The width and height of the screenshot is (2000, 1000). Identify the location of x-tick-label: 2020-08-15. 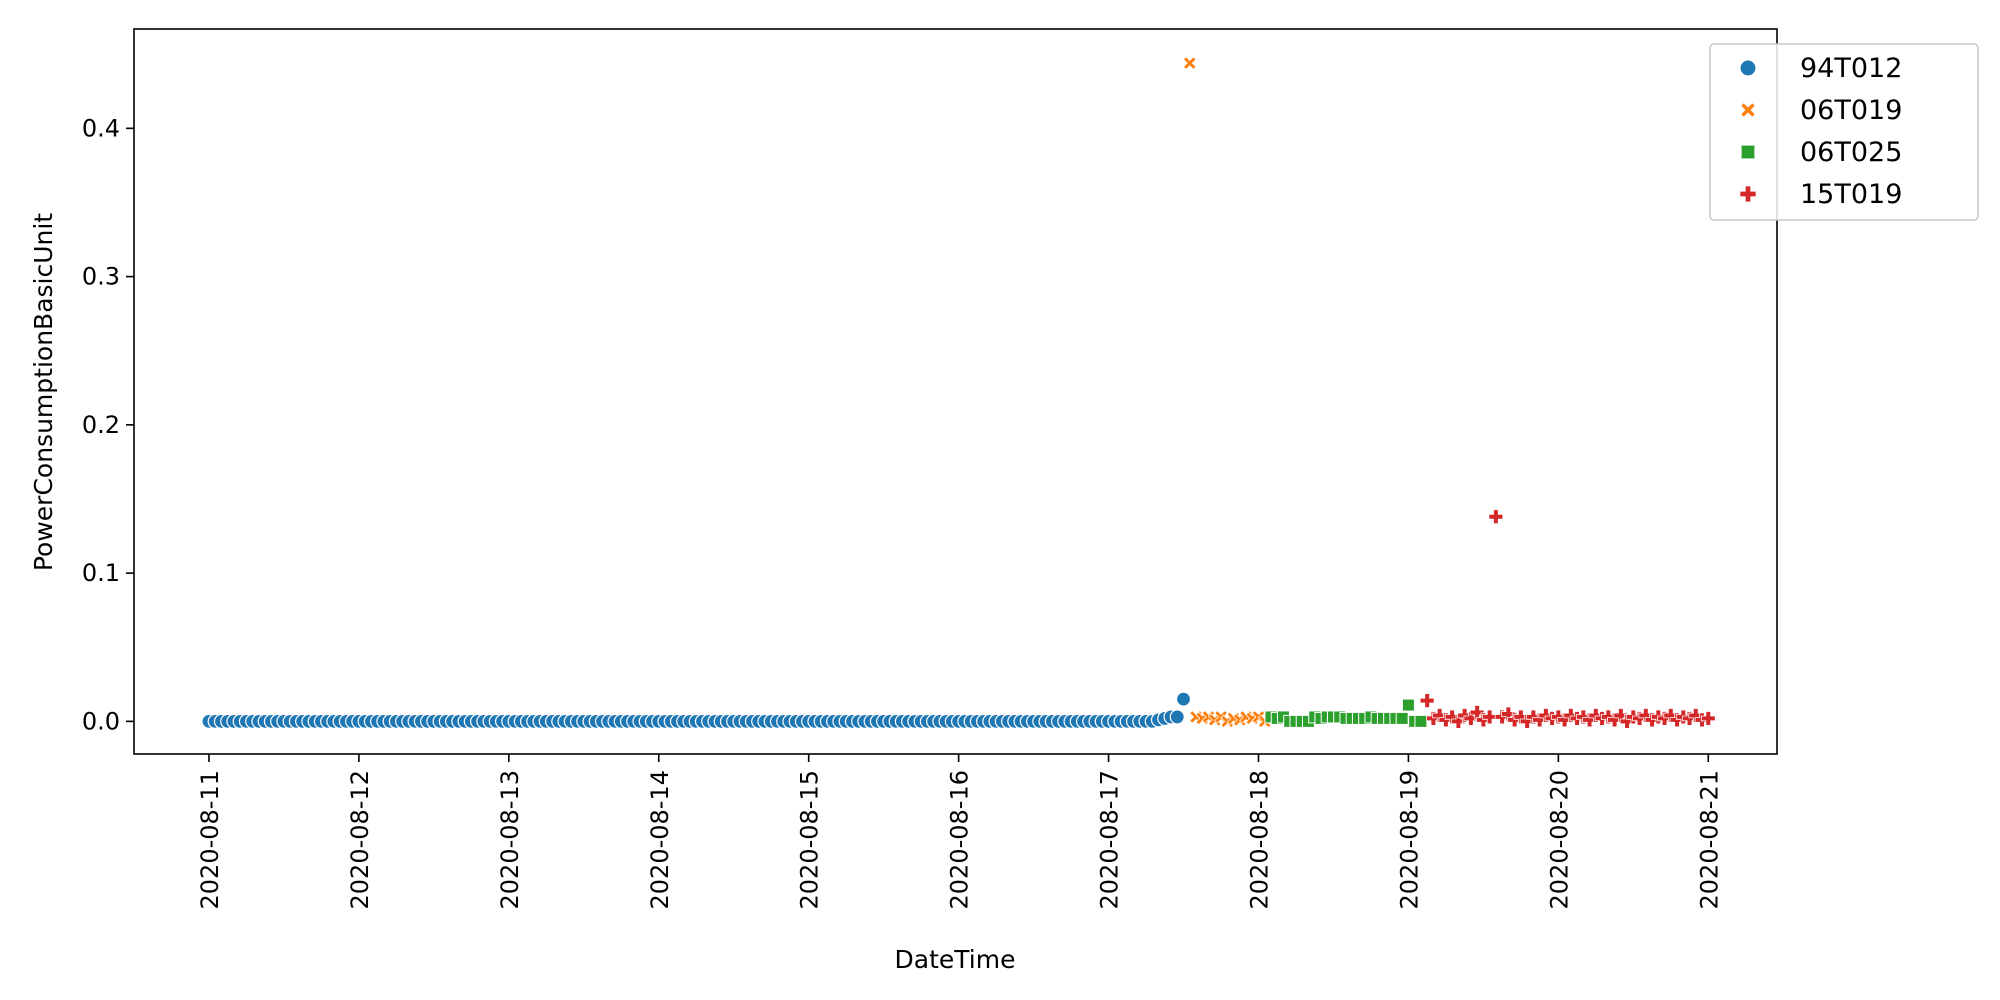
(810, 839).